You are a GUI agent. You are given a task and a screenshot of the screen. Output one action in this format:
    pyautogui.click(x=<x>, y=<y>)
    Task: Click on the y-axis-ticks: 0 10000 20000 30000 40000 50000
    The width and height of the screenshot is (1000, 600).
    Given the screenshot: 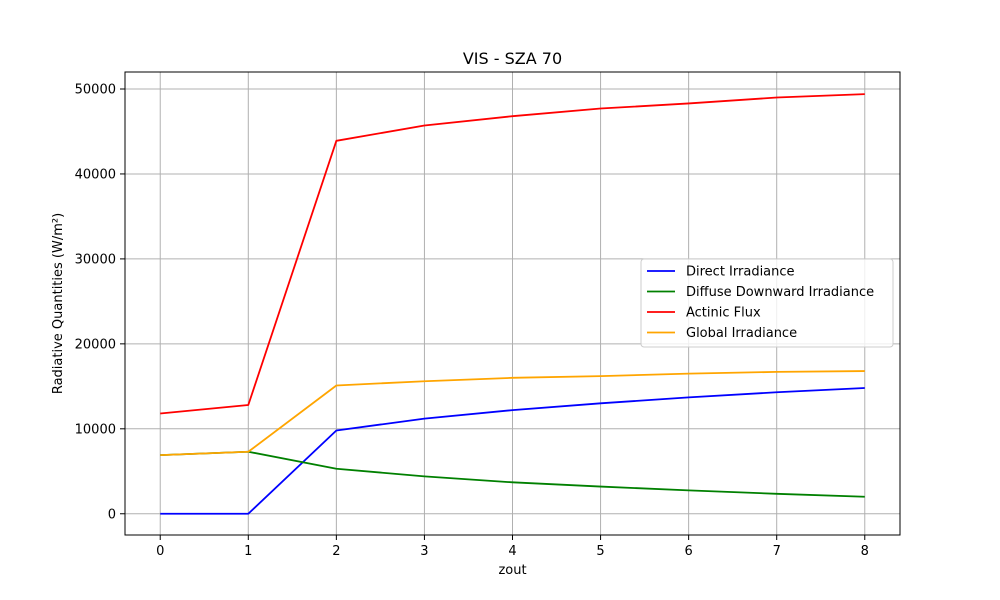 What is the action you would take?
    pyautogui.click(x=100, y=302)
    